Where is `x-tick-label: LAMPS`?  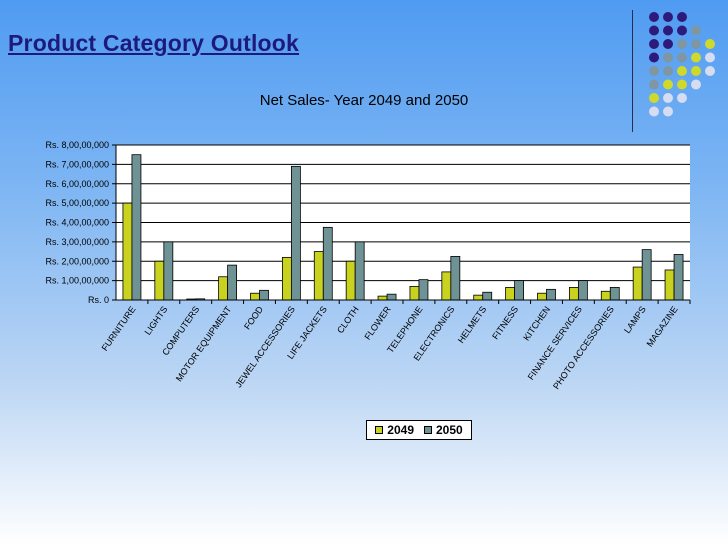
x-tick-label: LAMPS is located at coordinates (635, 319).